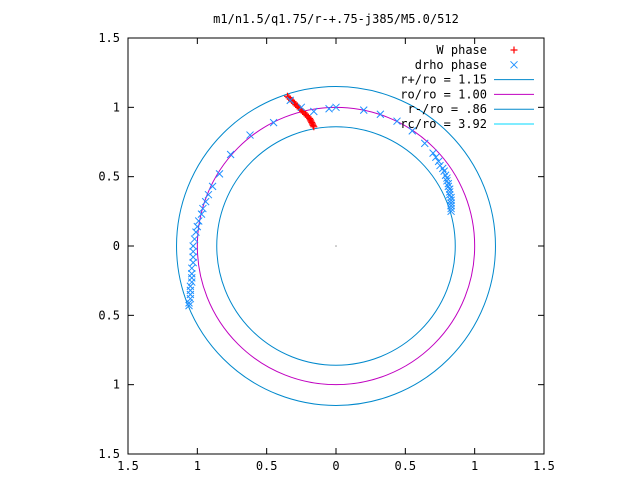 This screenshot has width=640, height=480. I want to click on legend-label: drho phase, so click(451, 65).